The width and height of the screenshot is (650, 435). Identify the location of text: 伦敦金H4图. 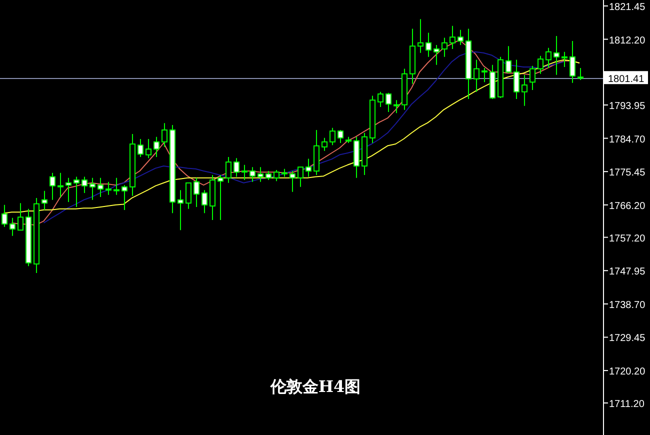
(315, 386).